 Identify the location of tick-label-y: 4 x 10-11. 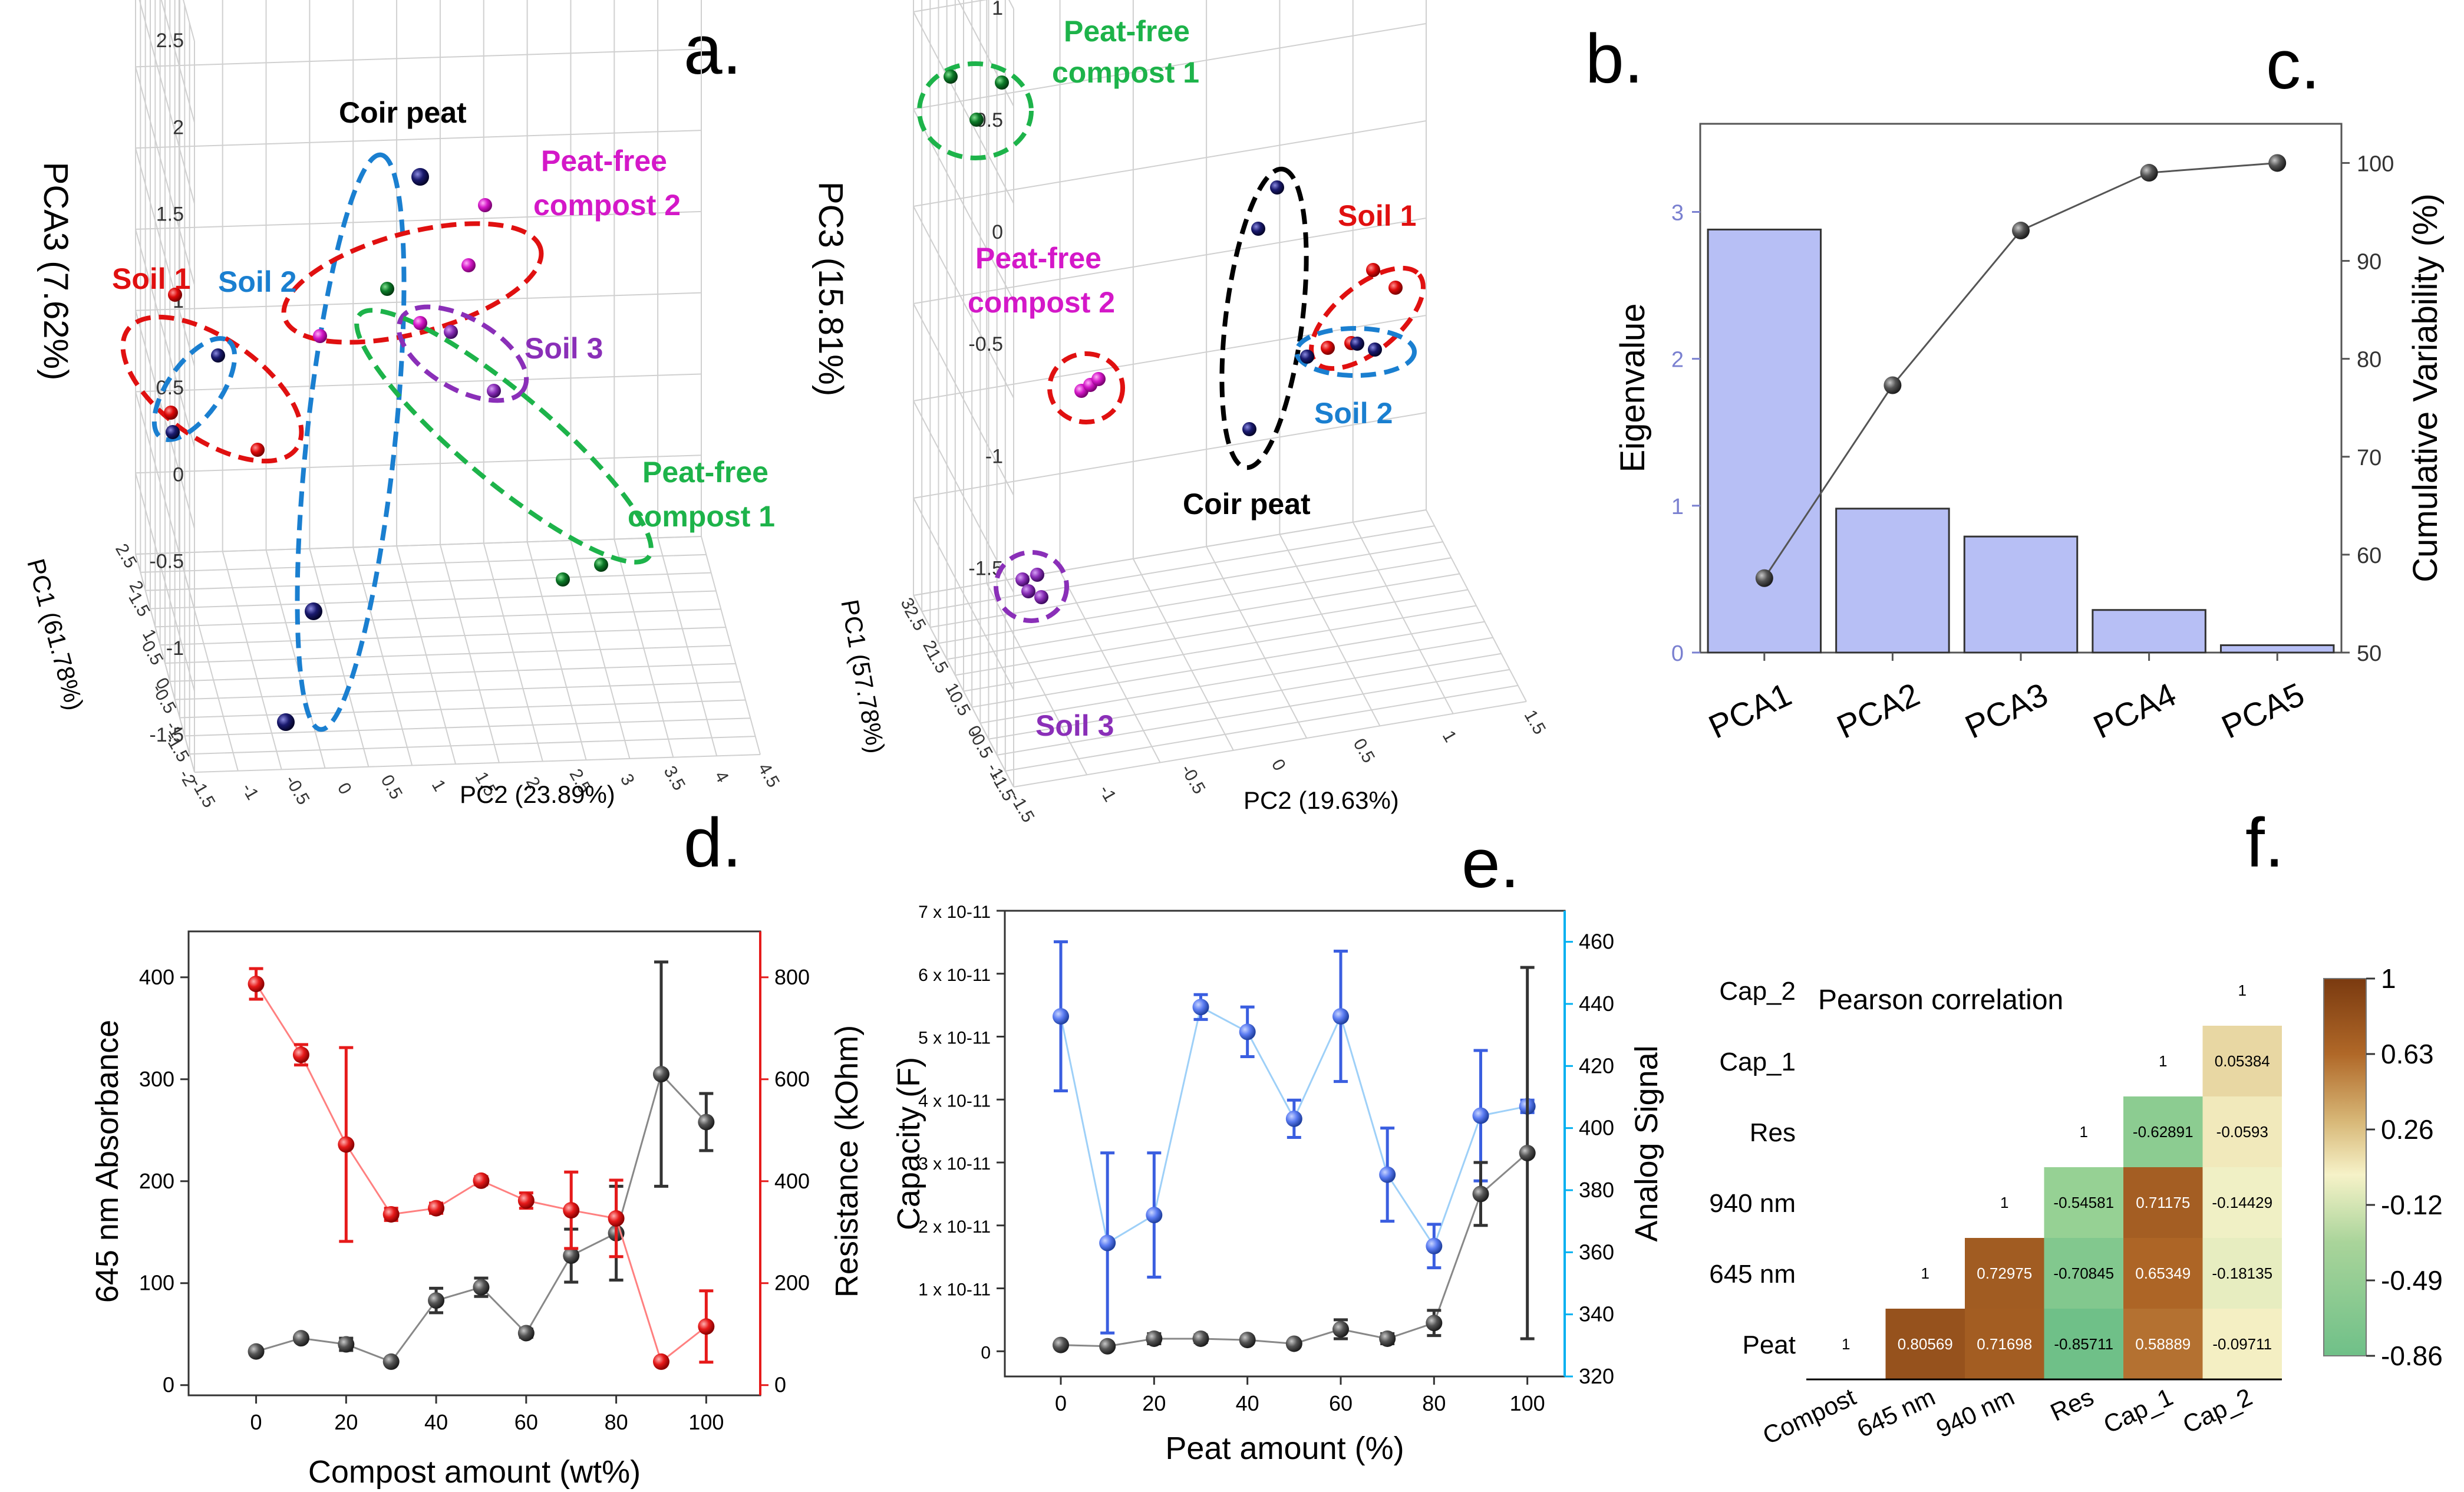
(954, 1101).